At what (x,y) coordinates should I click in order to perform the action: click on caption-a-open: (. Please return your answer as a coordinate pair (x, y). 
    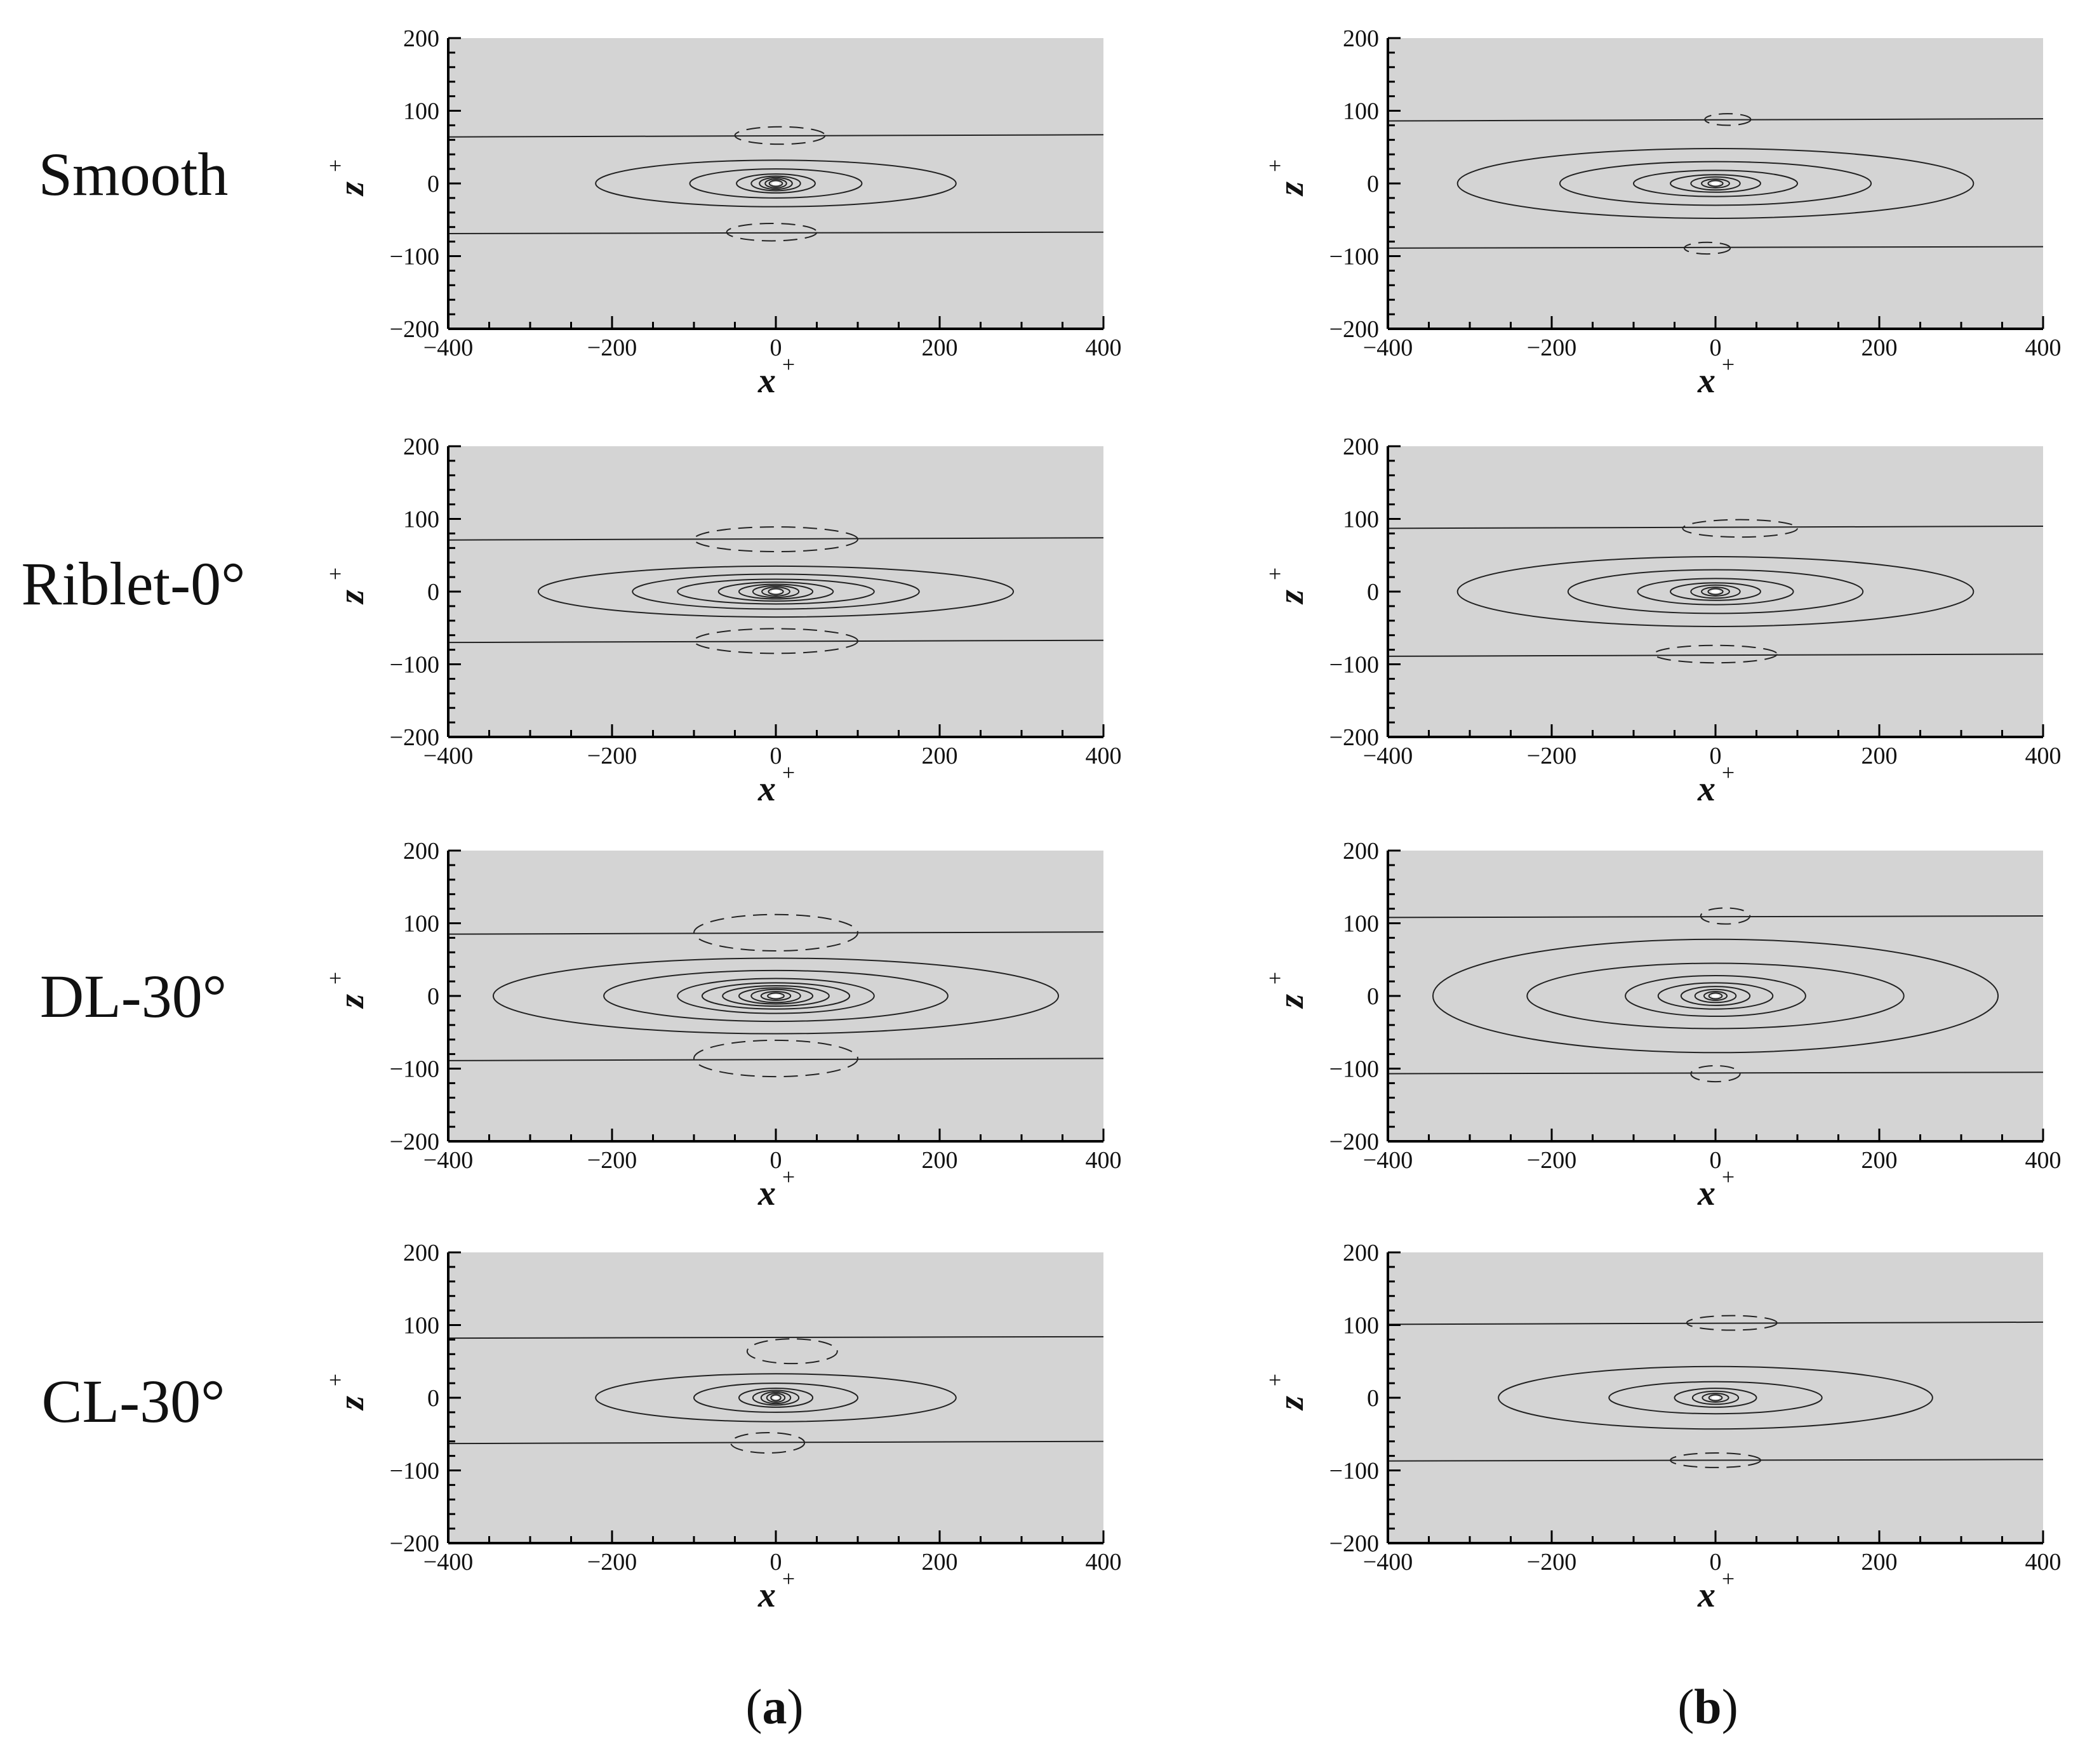
    Looking at the image, I should click on (754, 1706).